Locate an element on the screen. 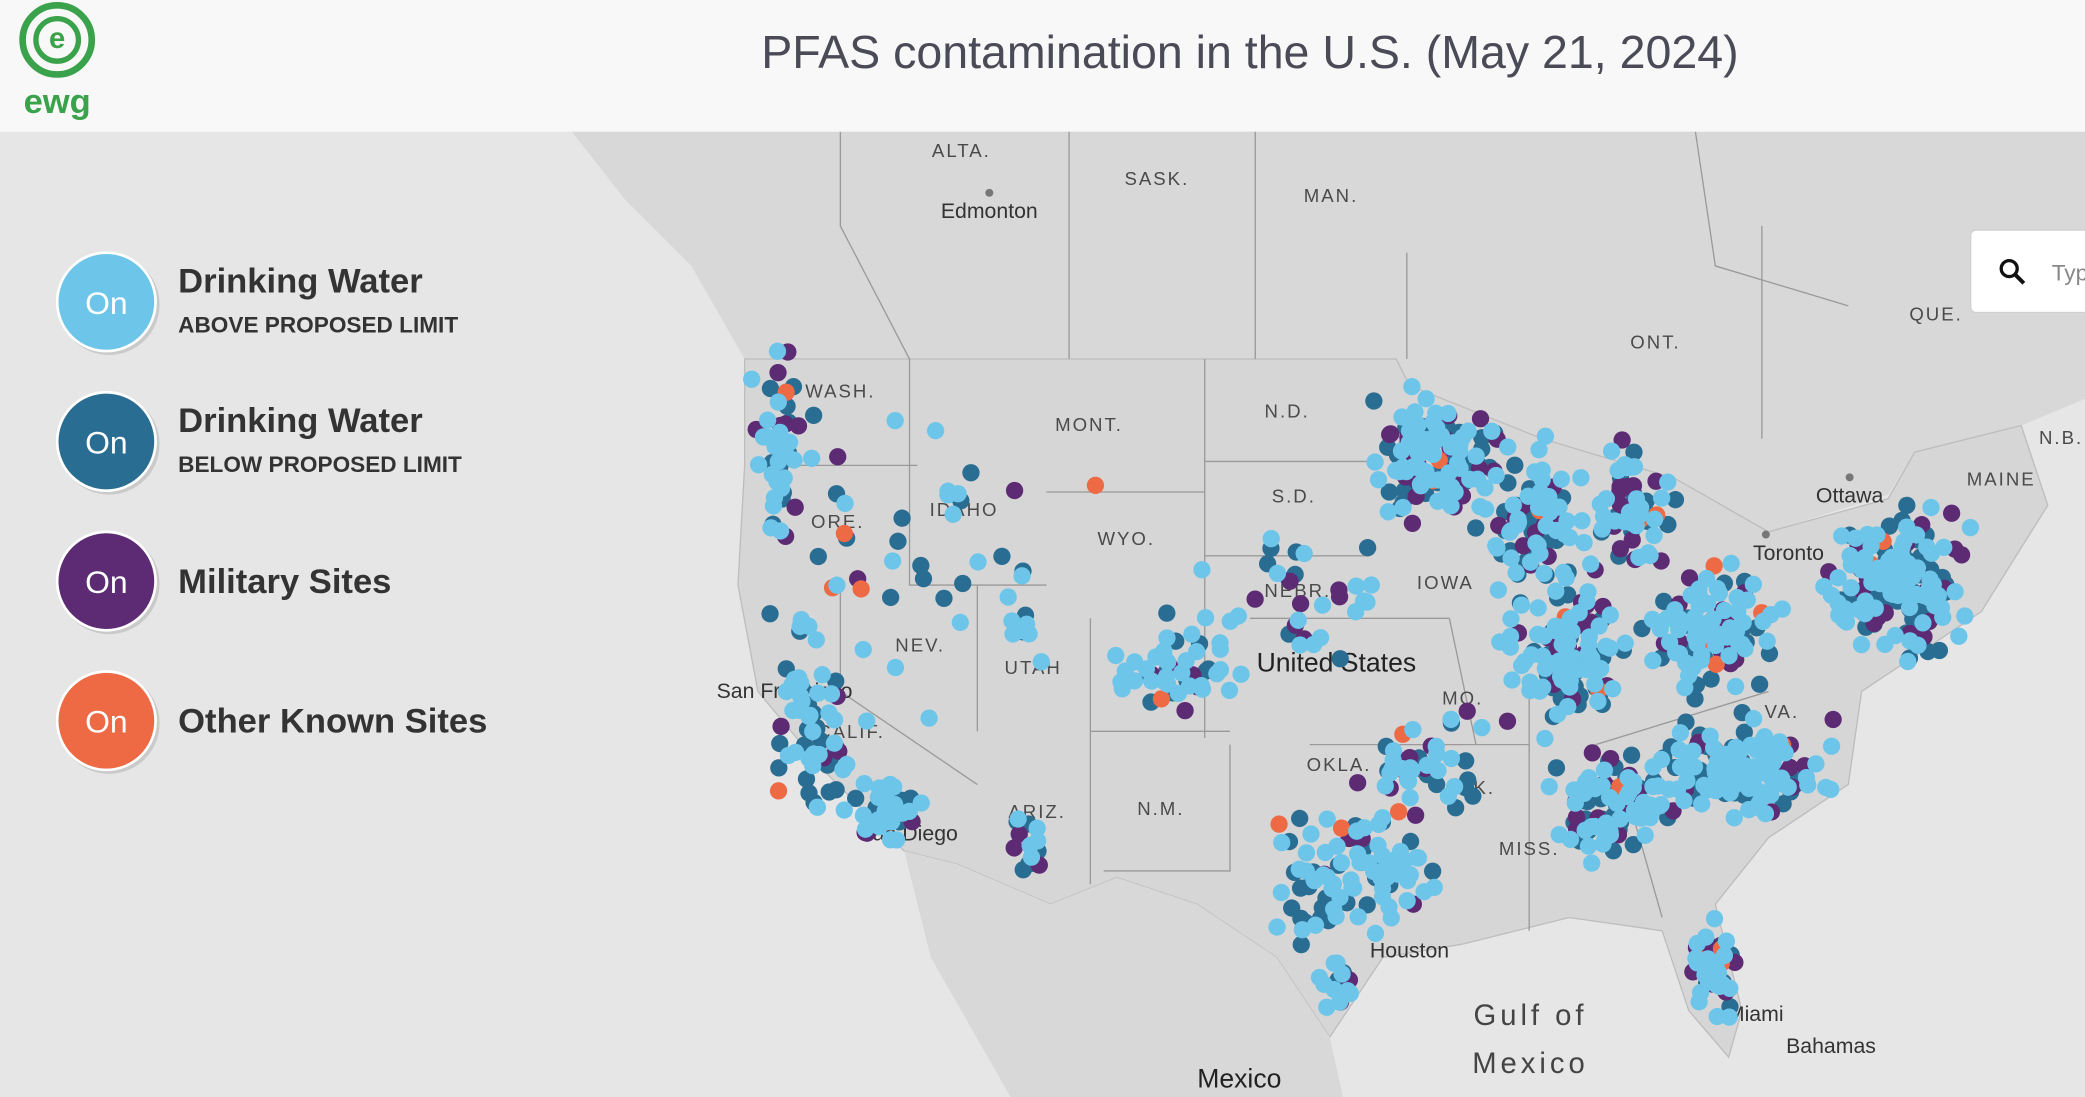 Image resolution: width=2085 pixels, height=1097 pixels. search-field is located at coordinates (2027, 271).